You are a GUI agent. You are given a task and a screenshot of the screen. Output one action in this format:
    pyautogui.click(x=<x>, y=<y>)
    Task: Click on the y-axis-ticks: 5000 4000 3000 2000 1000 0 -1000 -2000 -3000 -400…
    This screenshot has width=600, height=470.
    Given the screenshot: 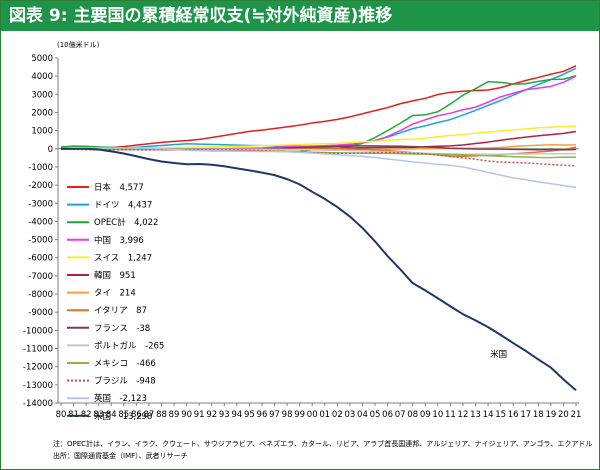 What is the action you would take?
    pyautogui.click(x=40, y=231)
    